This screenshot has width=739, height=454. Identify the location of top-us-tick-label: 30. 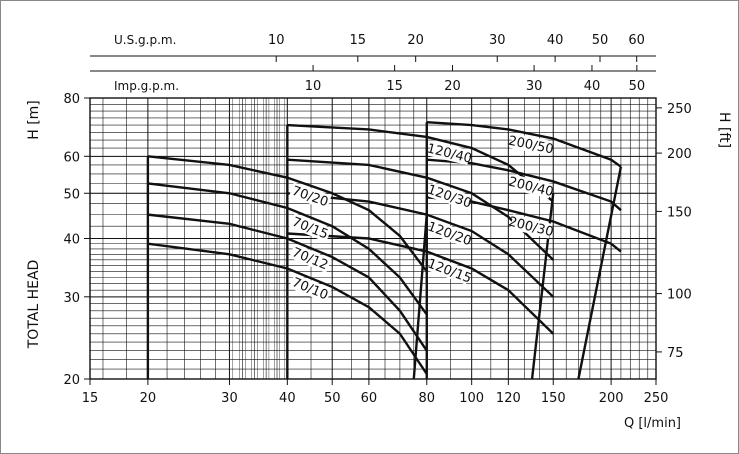
(497, 40).